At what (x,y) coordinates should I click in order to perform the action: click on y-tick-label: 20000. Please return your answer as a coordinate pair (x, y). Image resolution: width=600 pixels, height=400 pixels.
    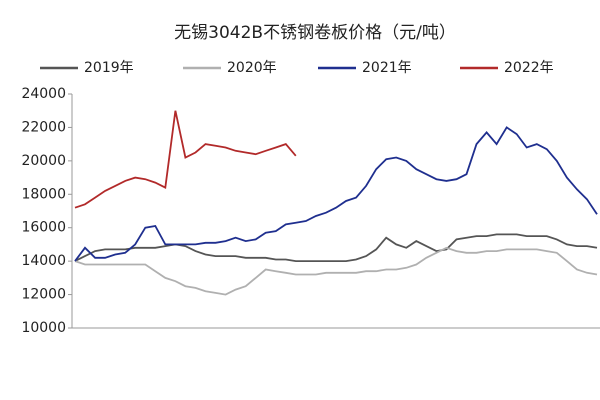
    Looking at the image, I should click on (43, 161).